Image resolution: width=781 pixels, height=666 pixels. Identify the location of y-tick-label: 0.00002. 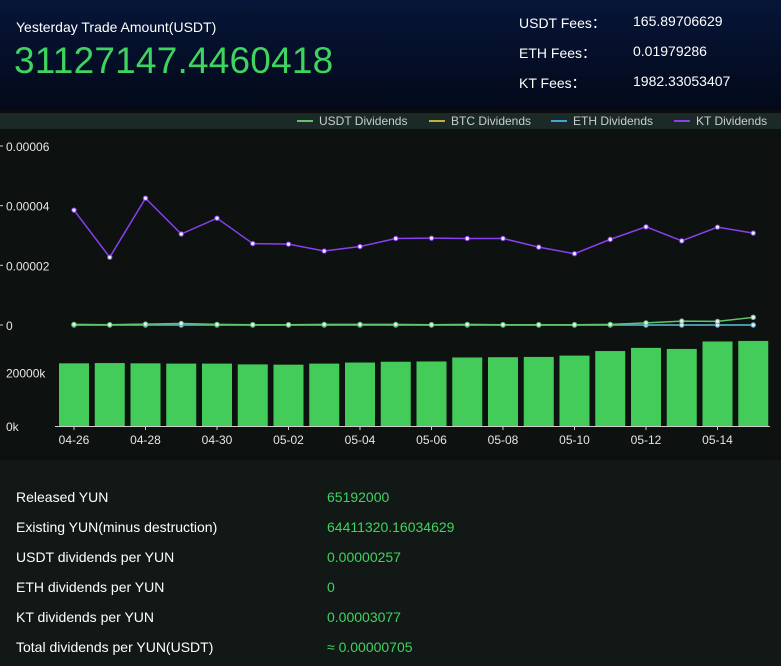
(28, 266).